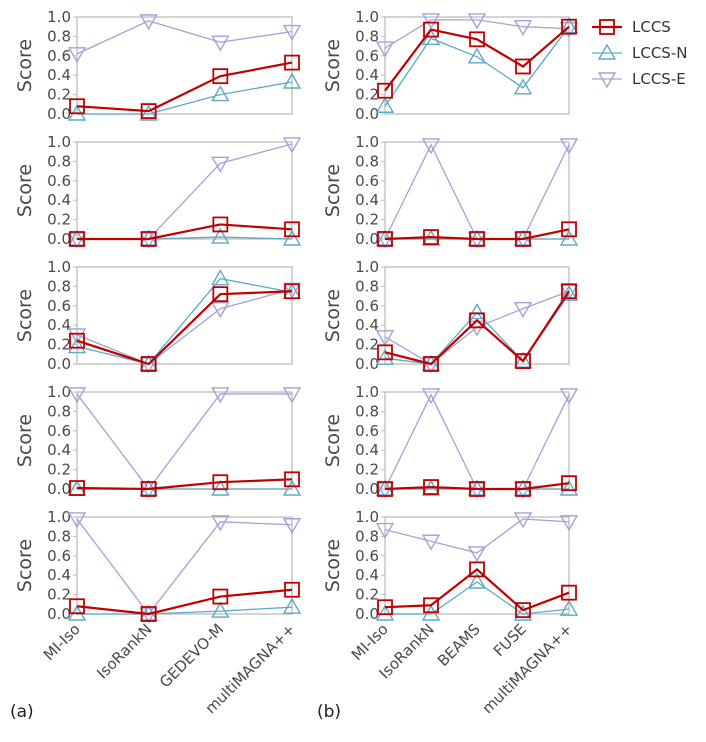  What do you see at coordinates (367, 575) in the screenshot?
I see `chart-9-ytick-label: 0.4` at bounding box center [367, 575].